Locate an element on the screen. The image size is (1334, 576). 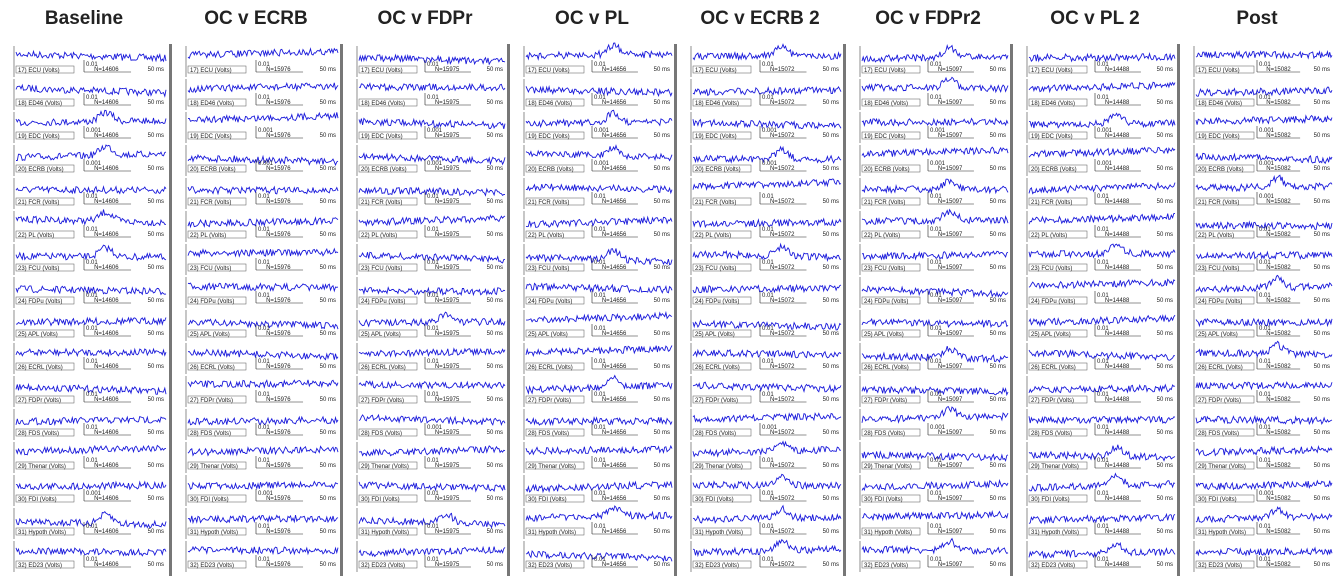
trace-panel: 23) FCU (Volts) 0.01N=15976 50 ms is located at coordinates (262, 259).